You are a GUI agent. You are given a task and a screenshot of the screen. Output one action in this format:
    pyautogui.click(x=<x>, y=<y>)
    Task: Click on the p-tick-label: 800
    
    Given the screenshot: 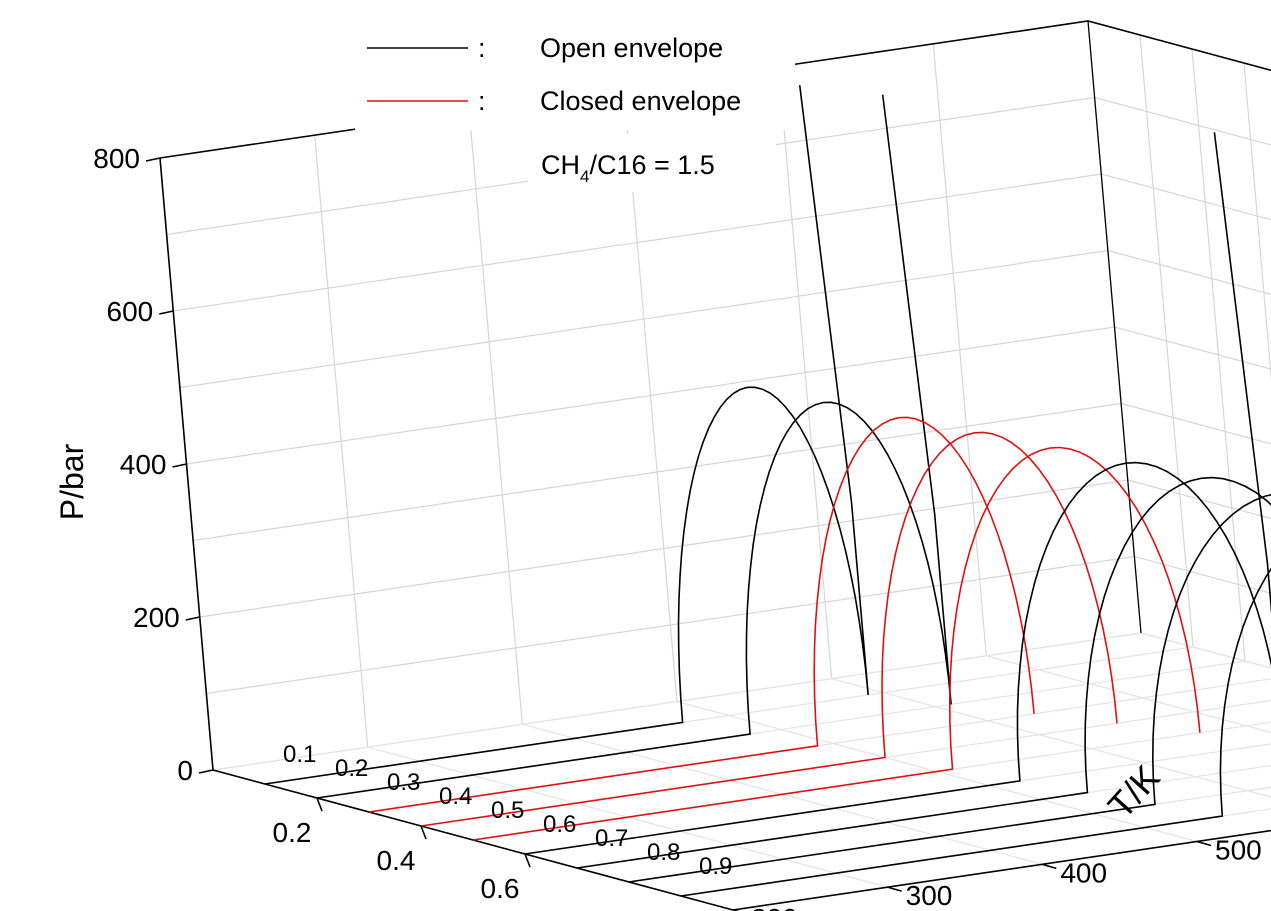 What is the action you would take?
    pyautogui.click(x=116, y=158)
    